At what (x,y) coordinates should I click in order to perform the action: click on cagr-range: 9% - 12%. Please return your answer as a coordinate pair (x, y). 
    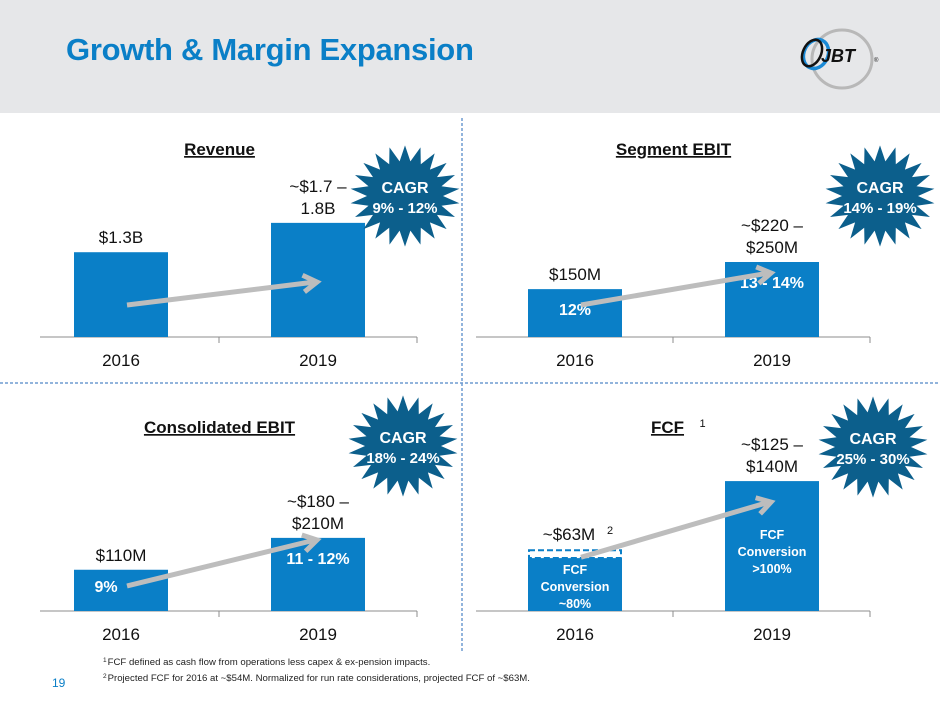
    Looking at the image, I should click on (404, 208).